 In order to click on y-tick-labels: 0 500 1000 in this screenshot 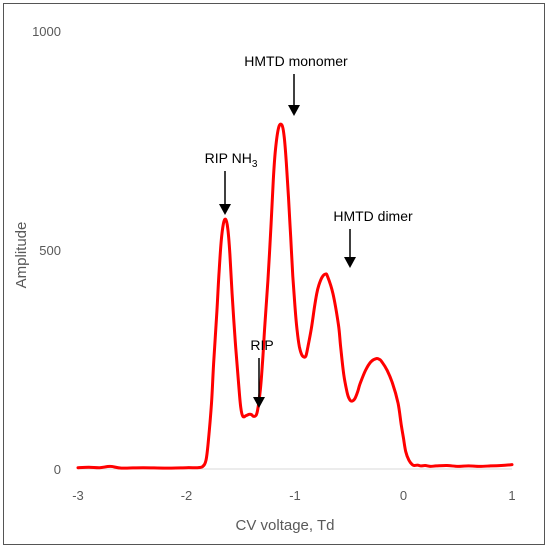, I will do `click(46, 250)`.